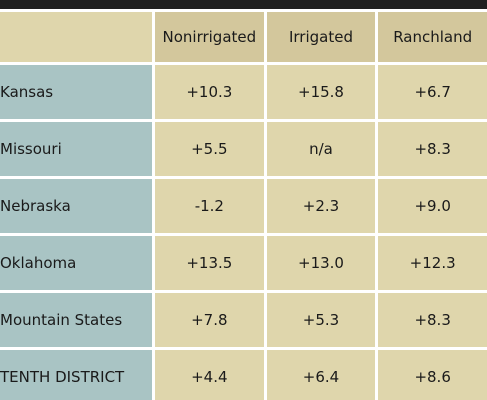  I want to click on cell-irrigated: +15.8, so click(321, 92).